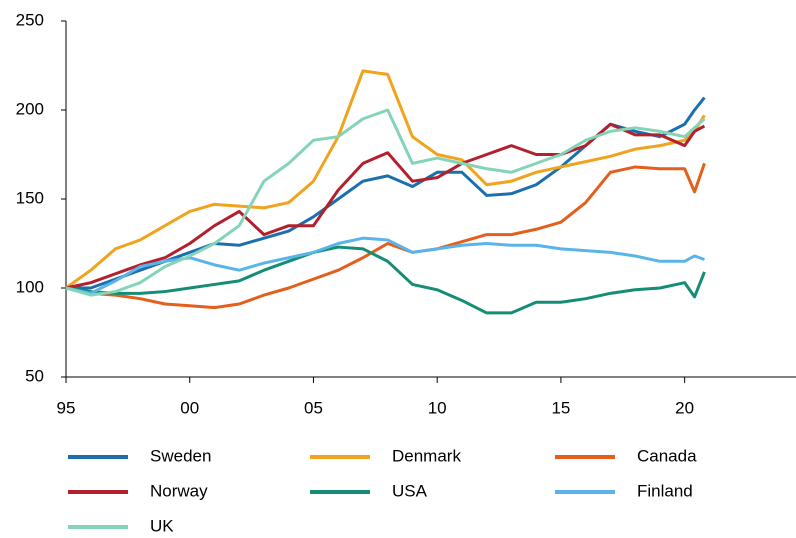  What do you see at coordinates (665, 490) in the screenshot?
I see `legend-label: Finland` at bounding box center [665, 490].